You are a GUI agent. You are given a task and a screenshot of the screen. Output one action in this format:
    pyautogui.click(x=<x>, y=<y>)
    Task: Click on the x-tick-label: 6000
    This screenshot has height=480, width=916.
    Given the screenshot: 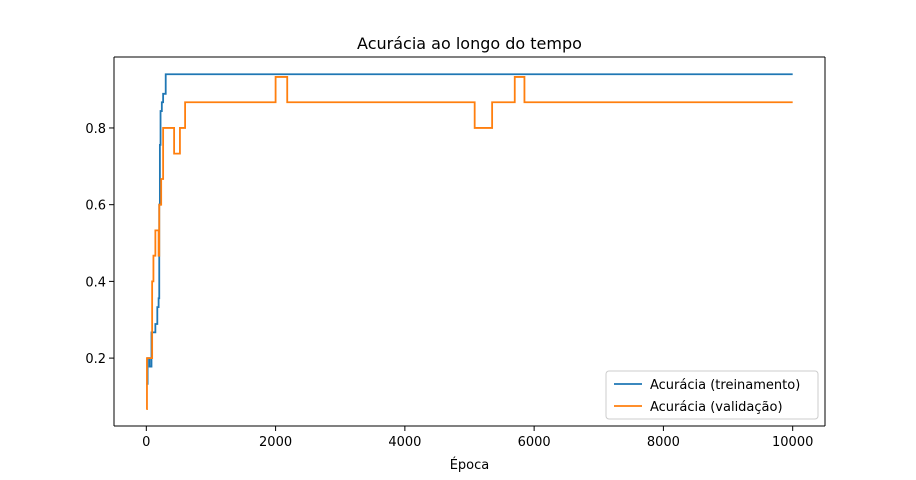 What is the action you would take?
    pyautogui.click(x=534, y=442)
    